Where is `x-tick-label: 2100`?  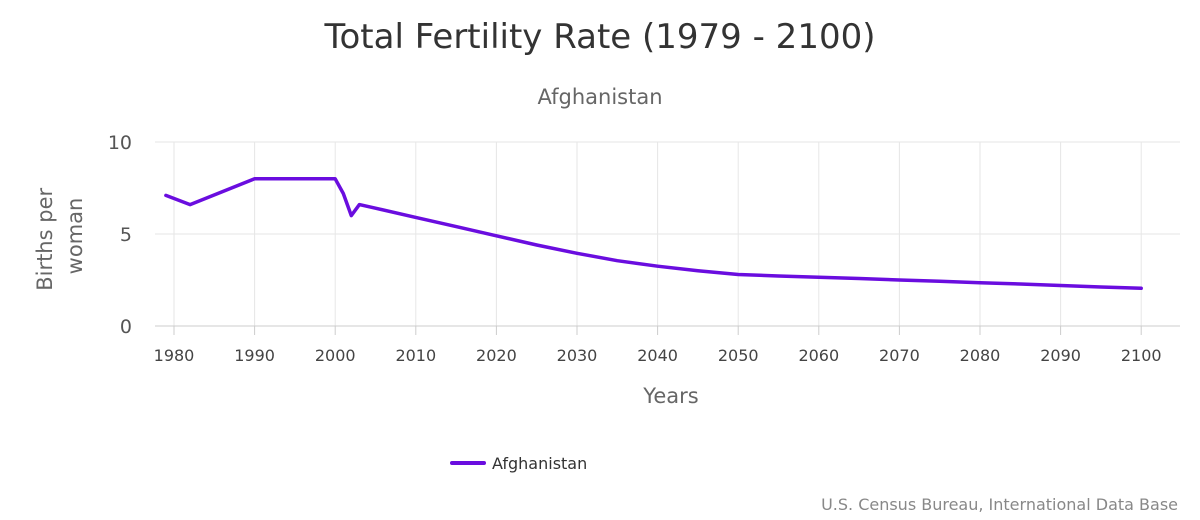 x-tick-label: 2100 is located at coordinates (1141, 355).